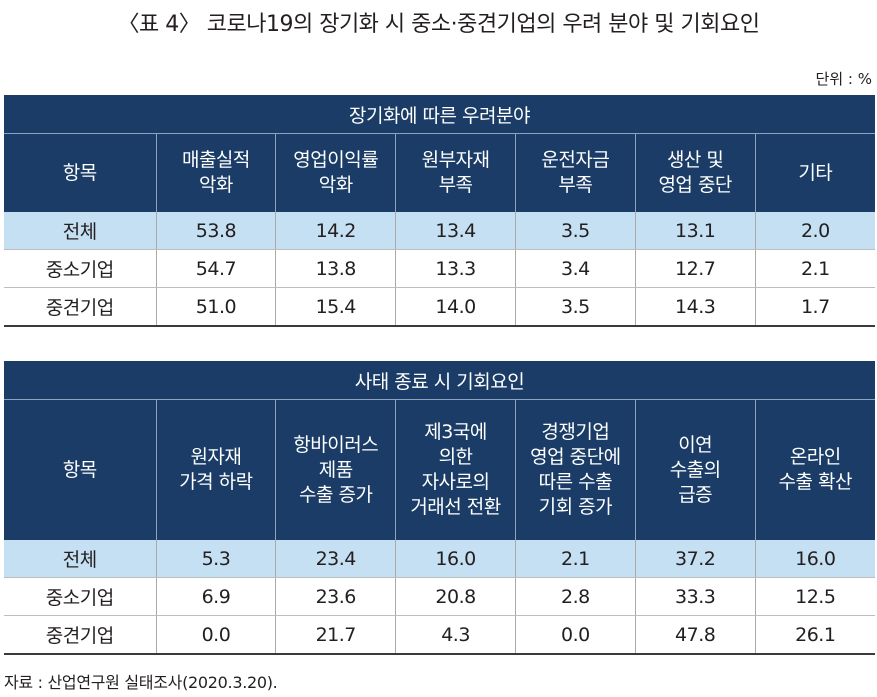 The image size is (877, 697). I want to click on table-cell: 26.1, so click(814, 635).